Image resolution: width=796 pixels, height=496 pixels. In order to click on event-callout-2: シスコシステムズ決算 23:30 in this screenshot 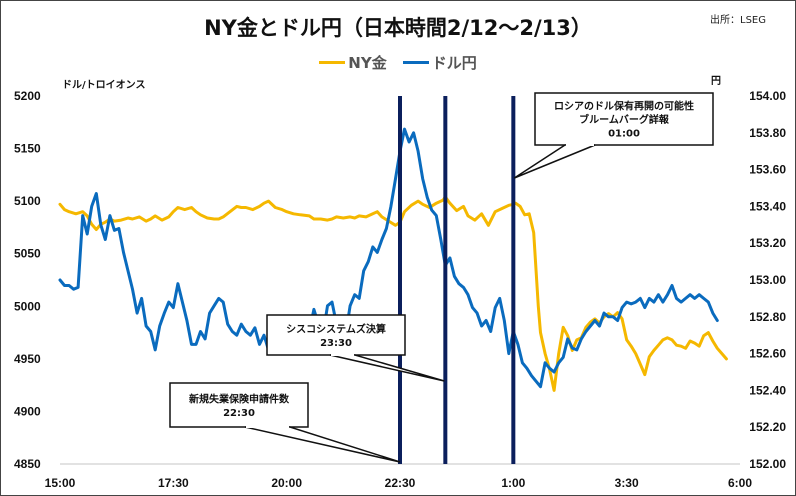, I will do `click(355, 348)`.